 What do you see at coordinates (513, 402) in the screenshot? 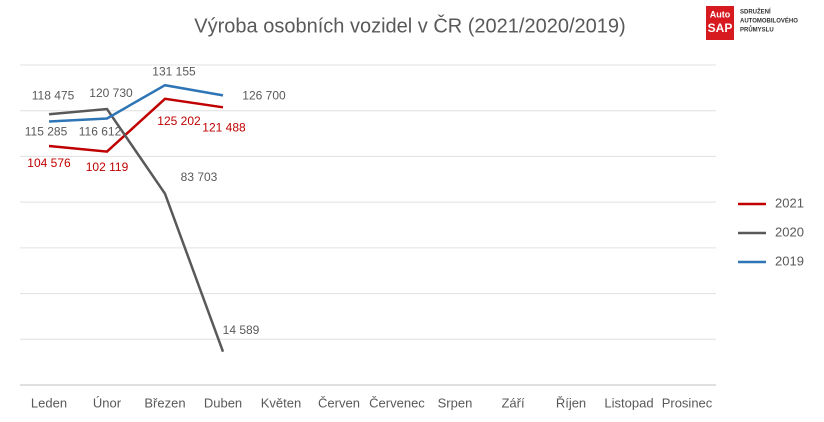
I see `x-tick-label: Září` at bounding box center [513, 402].